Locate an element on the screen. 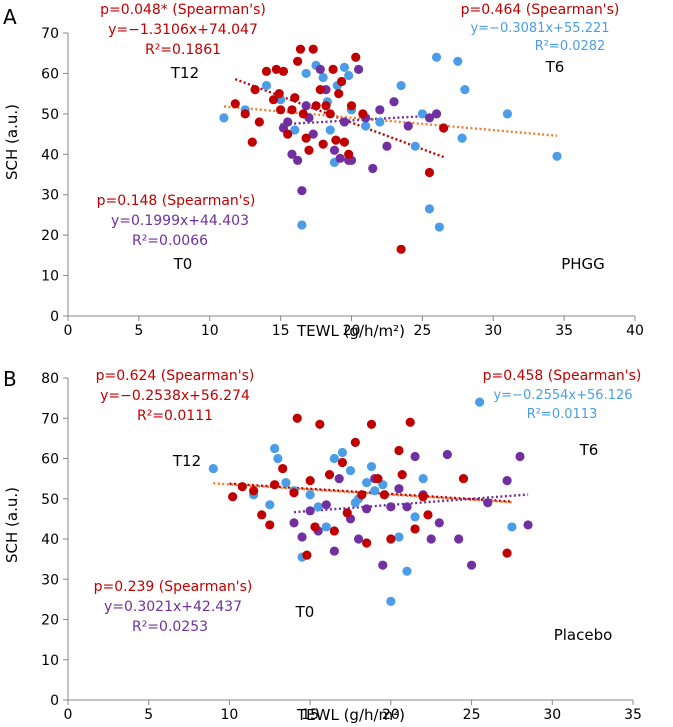 The width and height of the screenshot is (673, 727). panel-b-x-axis-title: TEWL (g/h/m²) is located at coordinates (350, 715).